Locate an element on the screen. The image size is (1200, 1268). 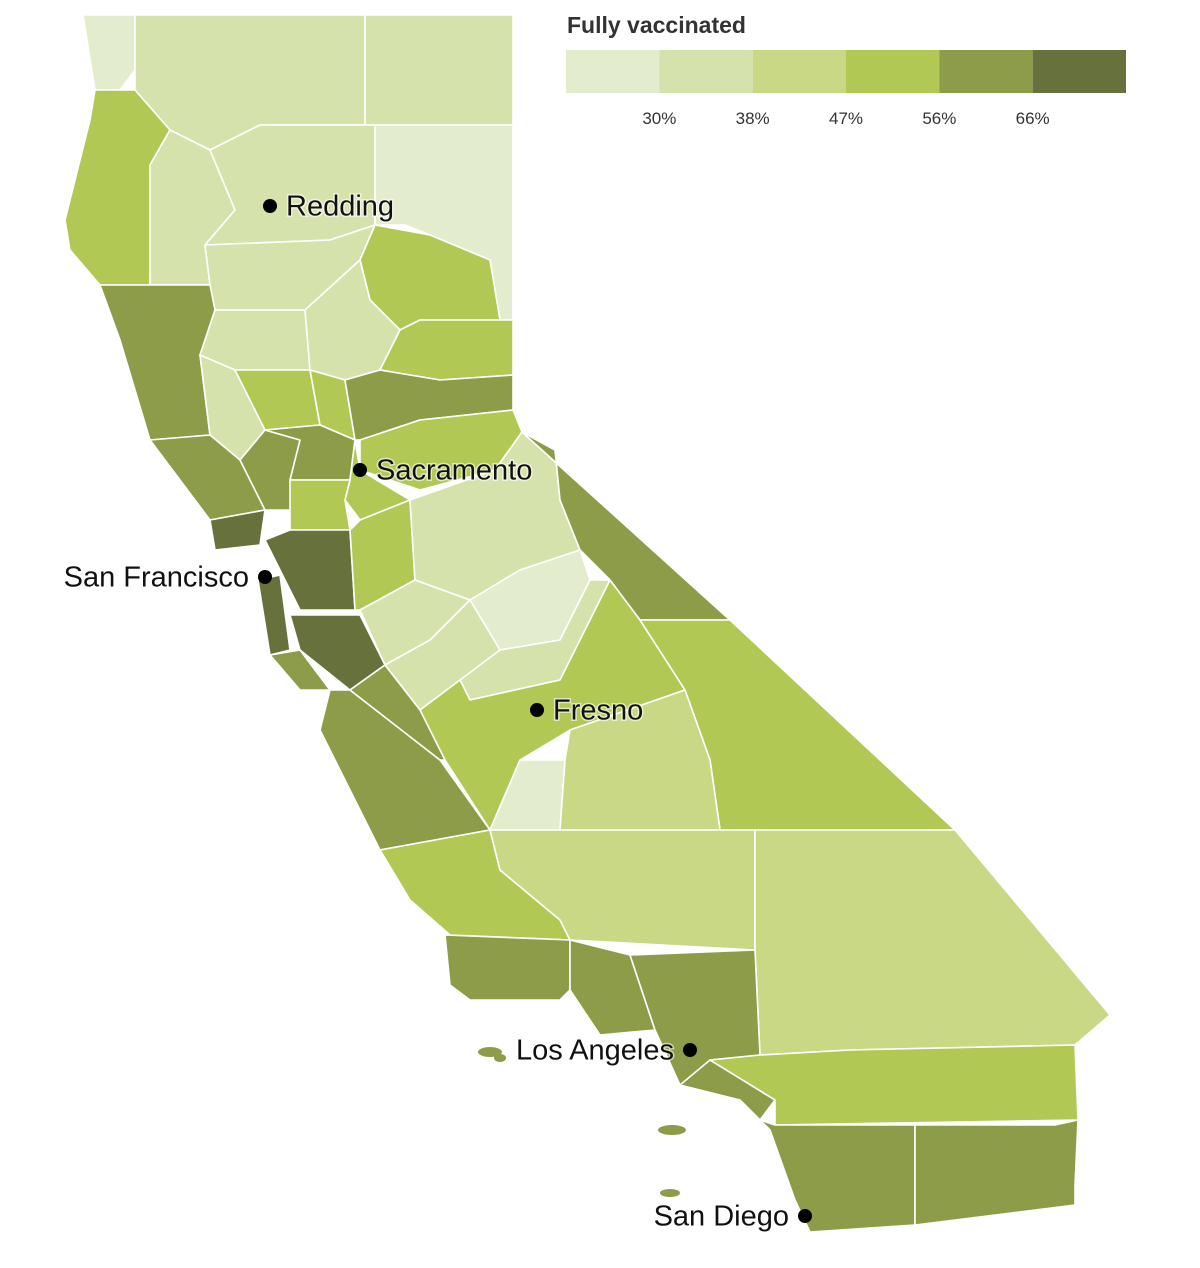
legend-label: 38% is located at coordinates (753, 118).